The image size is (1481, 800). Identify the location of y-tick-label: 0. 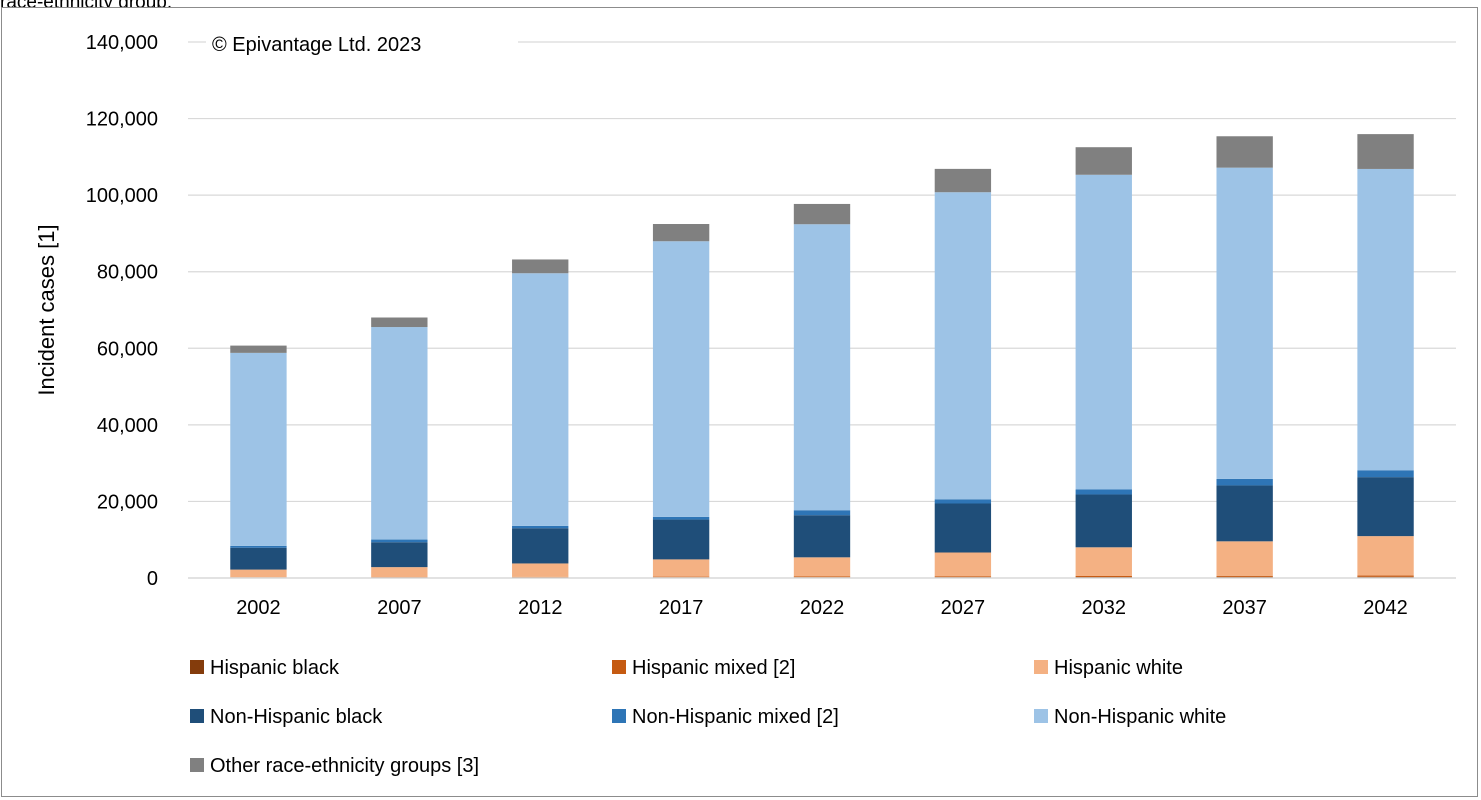
(152, 579).